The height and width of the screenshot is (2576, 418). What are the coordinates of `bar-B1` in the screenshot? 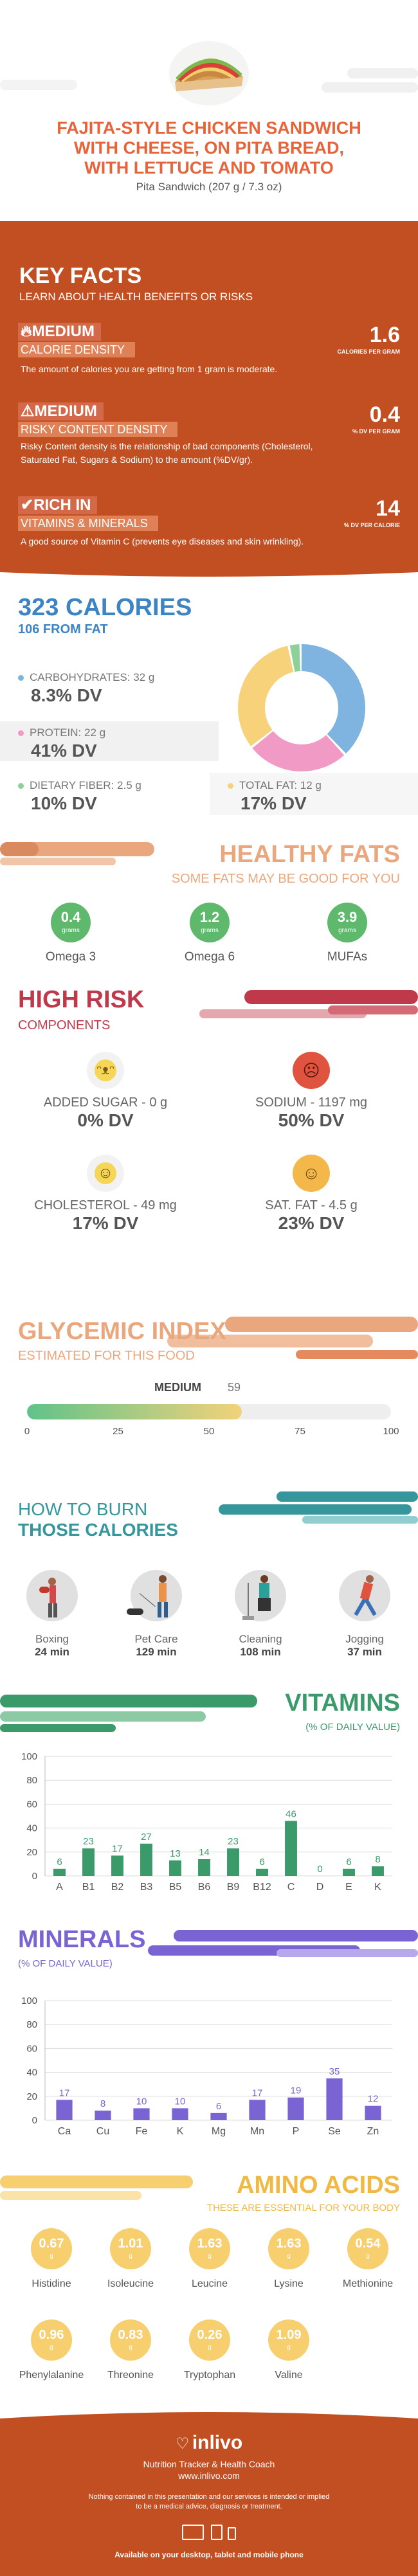 It's located at (88, 1862).